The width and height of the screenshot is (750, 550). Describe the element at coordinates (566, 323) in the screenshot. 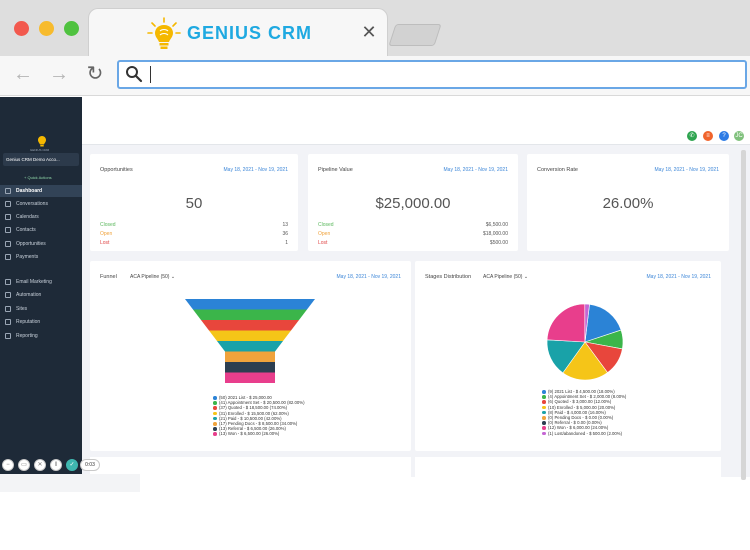

I see `pie-slice-won` at that location.